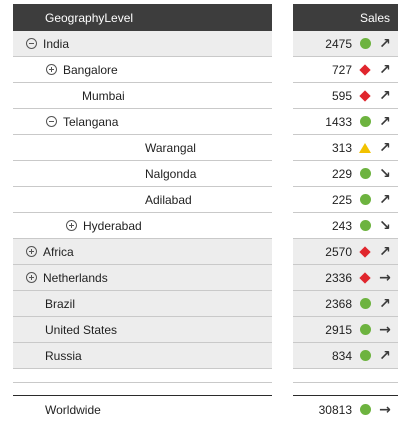 The image size is (410, 424). I want to click on sales-row: 2475 ↗, so click(345, 44).